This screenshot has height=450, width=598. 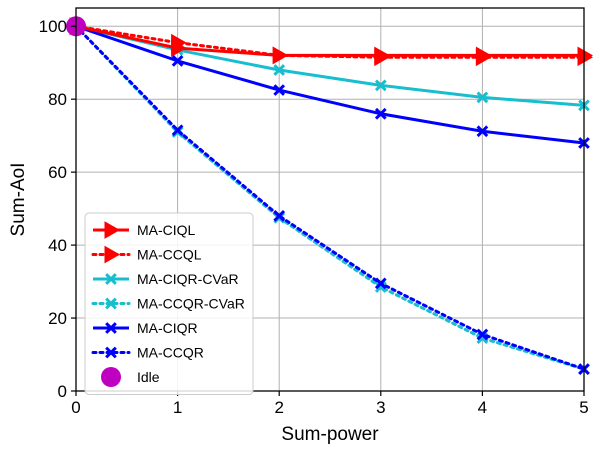 I want to click on y-tick-label: 0, so click(x=62, y=391).